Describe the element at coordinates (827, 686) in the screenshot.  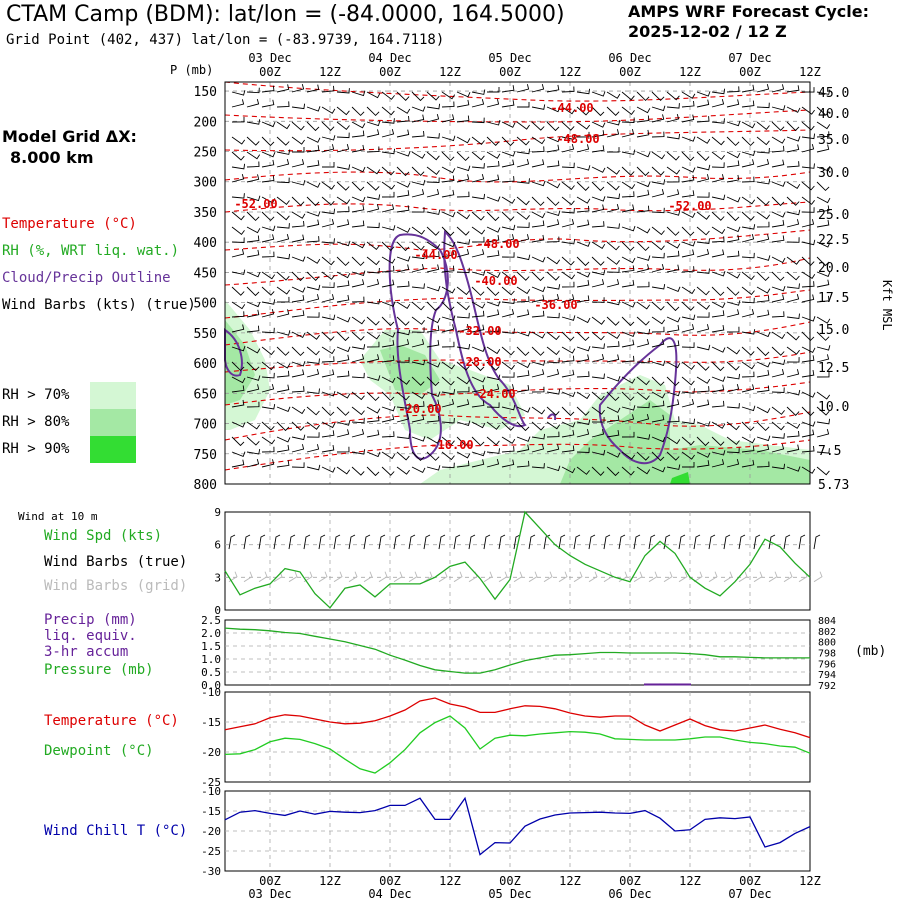
I see `pressure-right-tick-label: 792` at that location.